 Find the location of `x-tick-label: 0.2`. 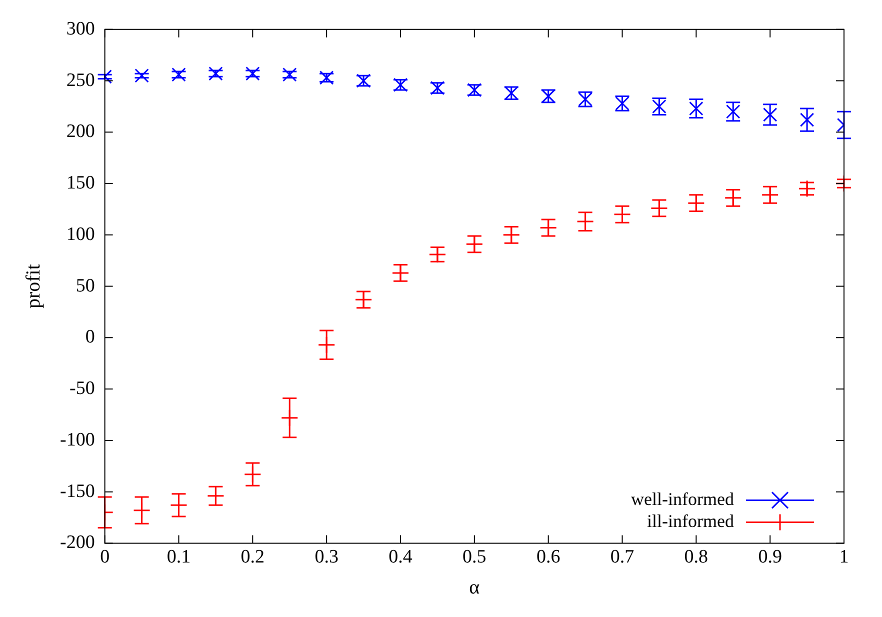

x-tick-label: 0.2 is located at coordinates (252, 557).